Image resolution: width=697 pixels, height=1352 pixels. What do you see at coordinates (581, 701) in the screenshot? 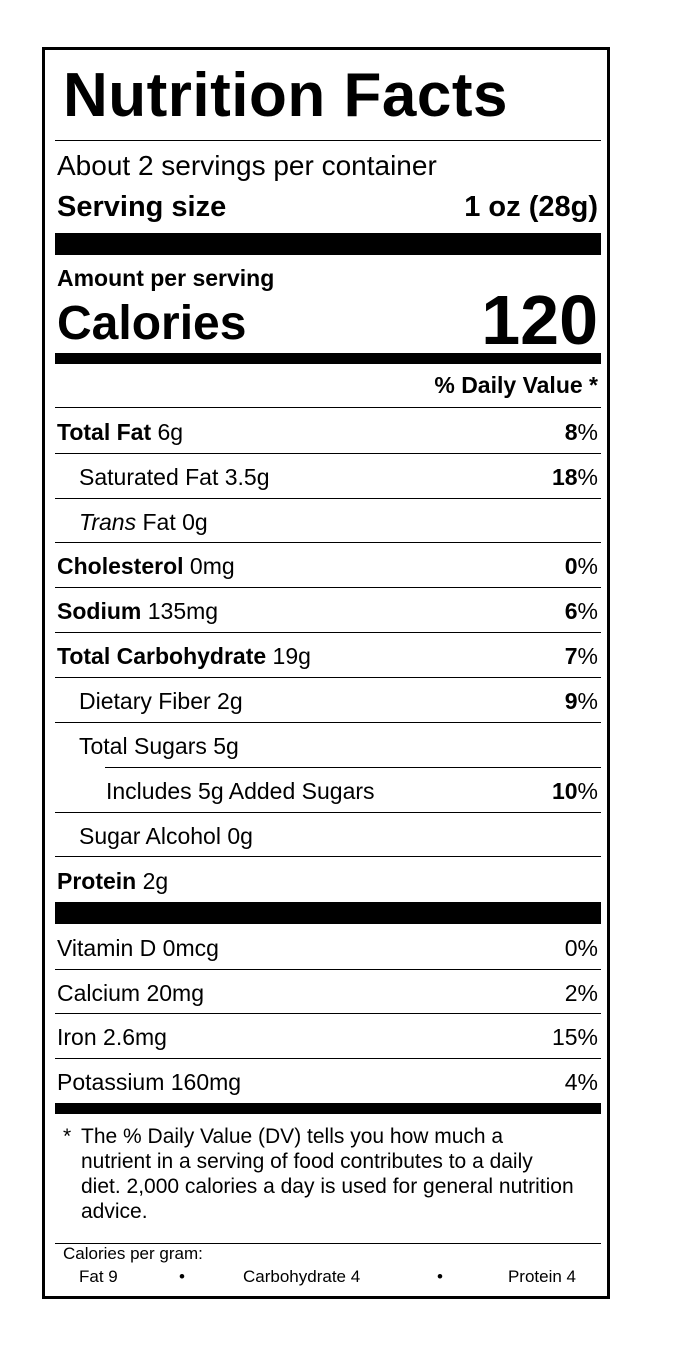
I see `nutrient-dv: 9%` at bounding box center [581, 701].